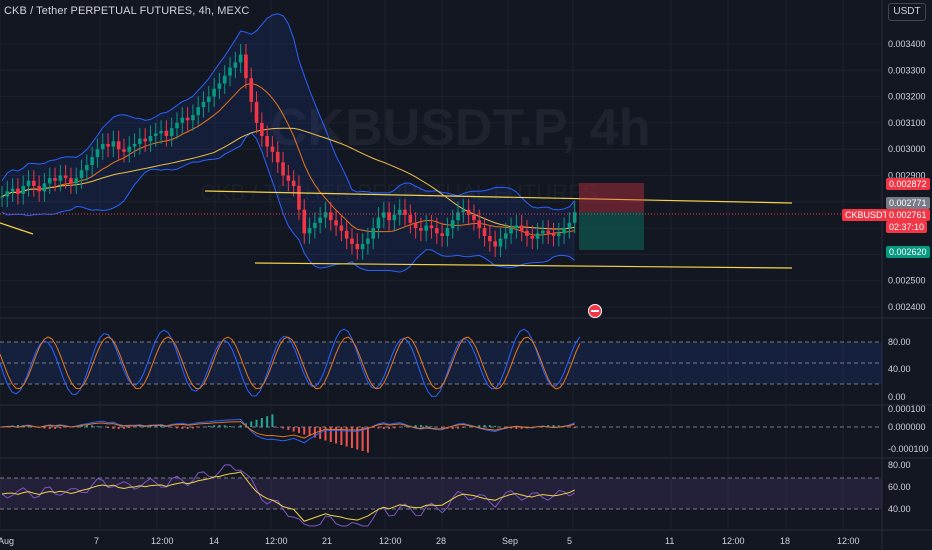  Describe the element at coordinates (907, 12) in the screenshot. I see `currency-button: USDT` at that location.